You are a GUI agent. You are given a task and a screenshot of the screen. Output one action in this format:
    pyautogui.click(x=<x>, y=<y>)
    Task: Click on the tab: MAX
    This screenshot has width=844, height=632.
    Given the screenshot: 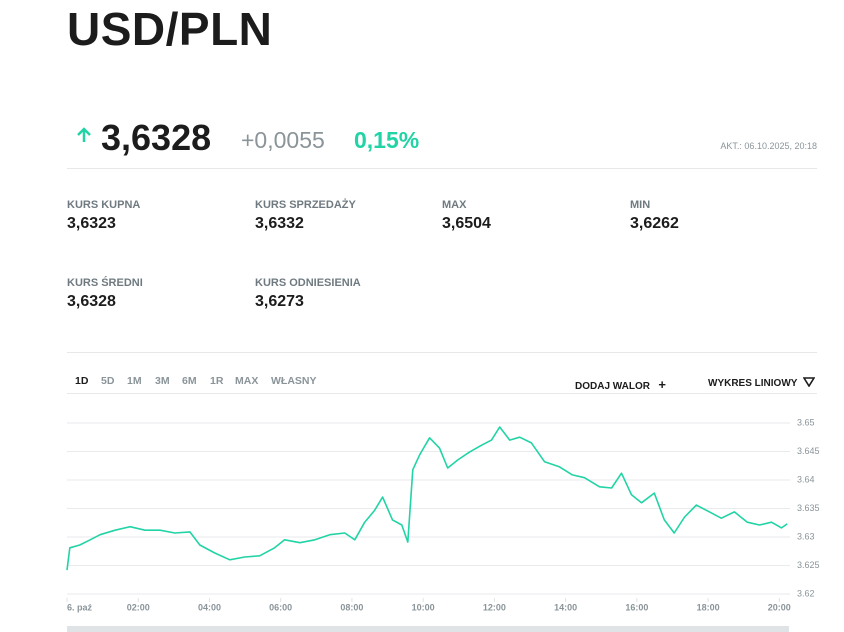 What is the action you would take?
    pyautogui.click(x=247, y=381)
    